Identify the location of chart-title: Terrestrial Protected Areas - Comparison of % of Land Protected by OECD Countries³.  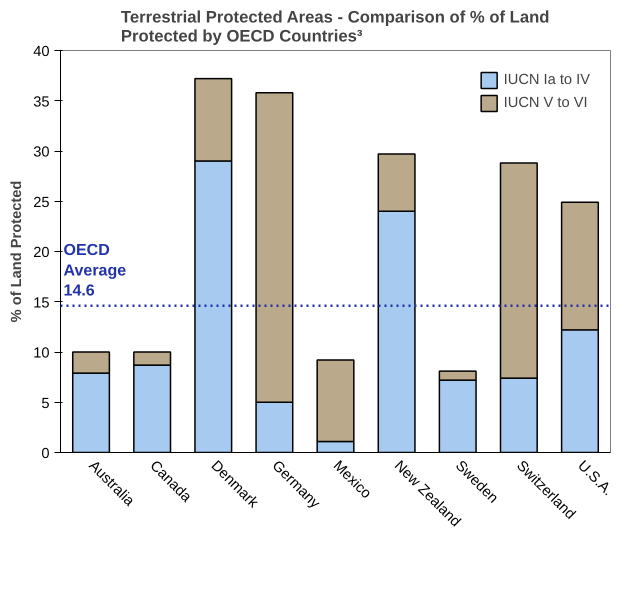
(335, 27).